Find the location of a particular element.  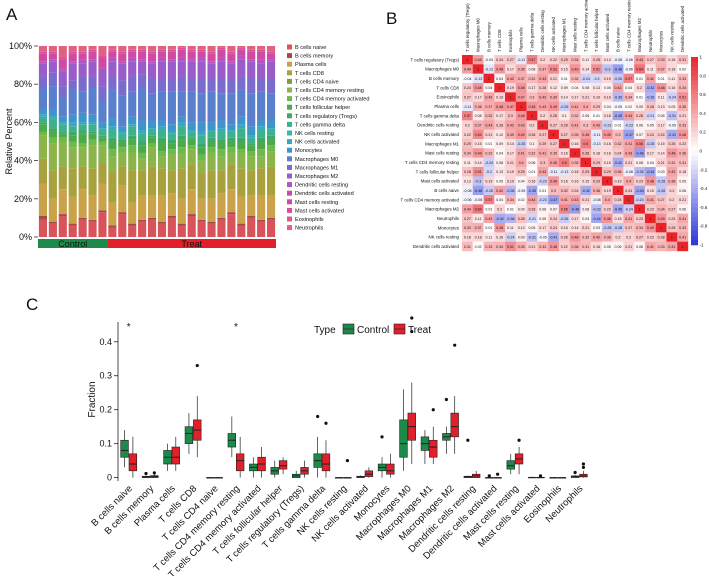

heatmap-value: 0.09 is located at coordinates (671, 107).